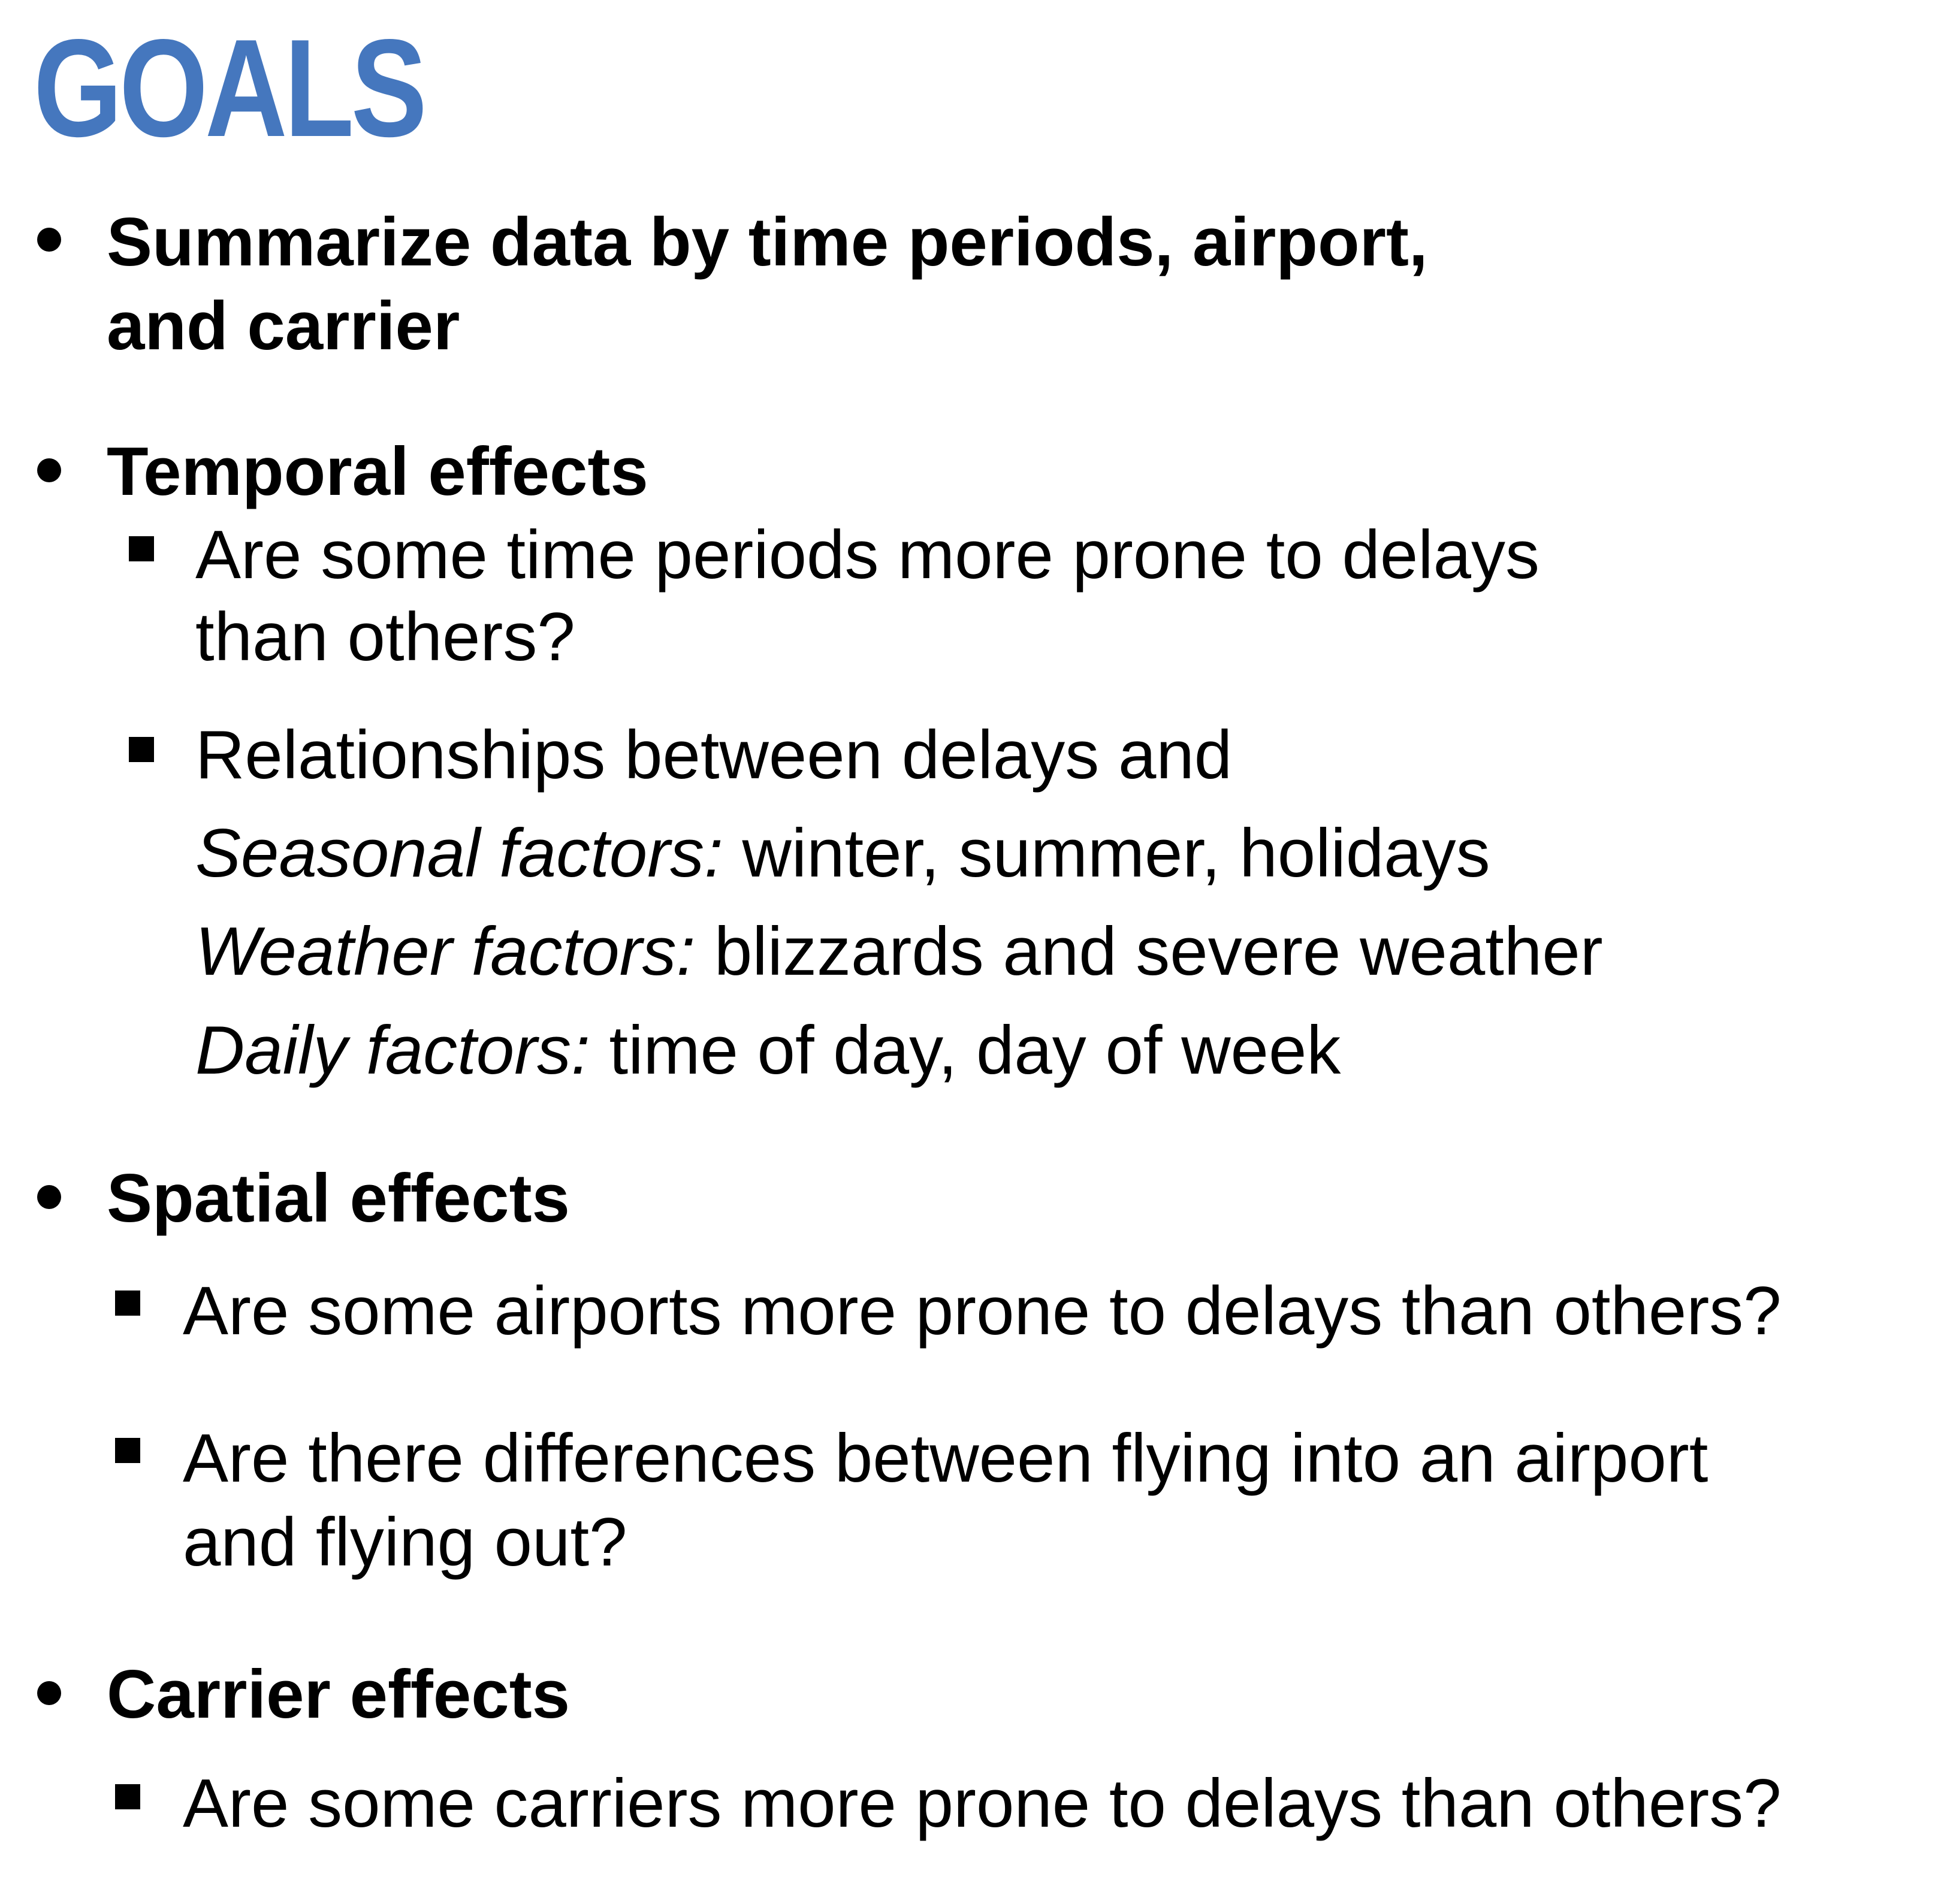  I want to click on weather-factors-text: blizzards and severe weather, so click(1149, 952).